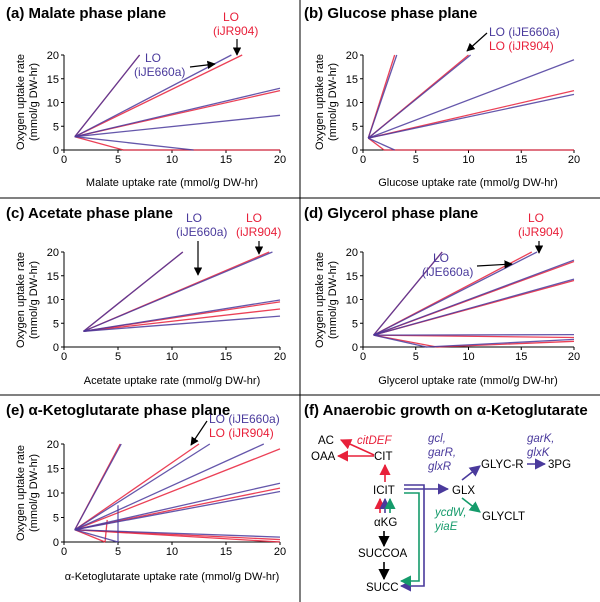  I want to click on panel-c-ytick-label: 15, so click(53, 277).